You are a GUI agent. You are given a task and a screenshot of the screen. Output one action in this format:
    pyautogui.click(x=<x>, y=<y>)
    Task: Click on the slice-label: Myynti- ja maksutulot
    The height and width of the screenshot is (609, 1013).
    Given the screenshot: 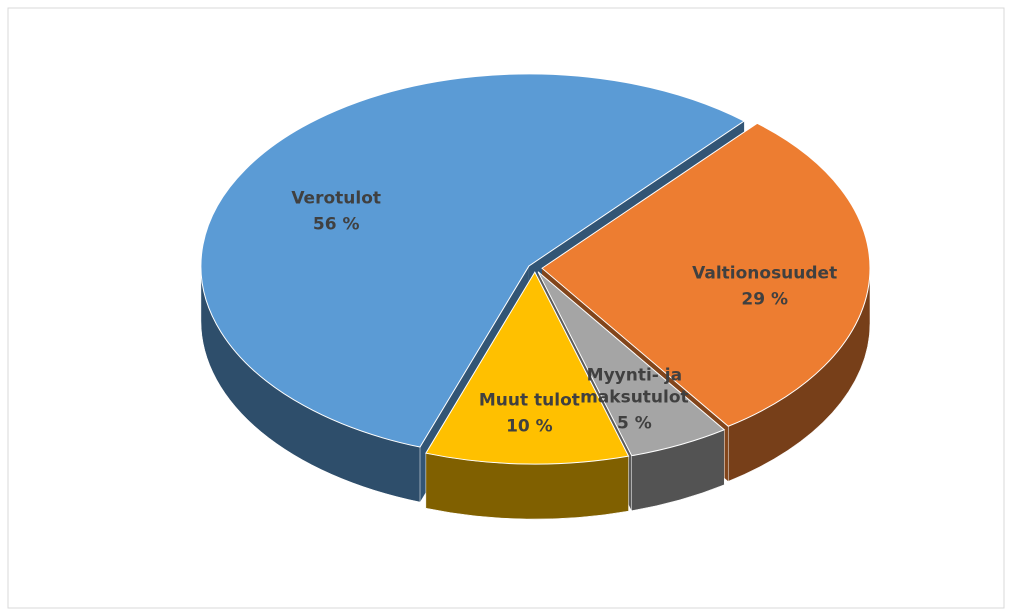 What is the action you would take?
    pyautogui.click(x=634, y=386)
    